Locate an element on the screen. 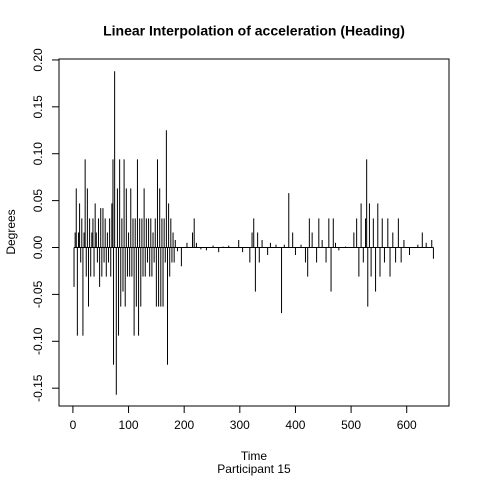 The image size is (480, 480). y-tick-label: 0.00 is located at coordinates (38, 248).